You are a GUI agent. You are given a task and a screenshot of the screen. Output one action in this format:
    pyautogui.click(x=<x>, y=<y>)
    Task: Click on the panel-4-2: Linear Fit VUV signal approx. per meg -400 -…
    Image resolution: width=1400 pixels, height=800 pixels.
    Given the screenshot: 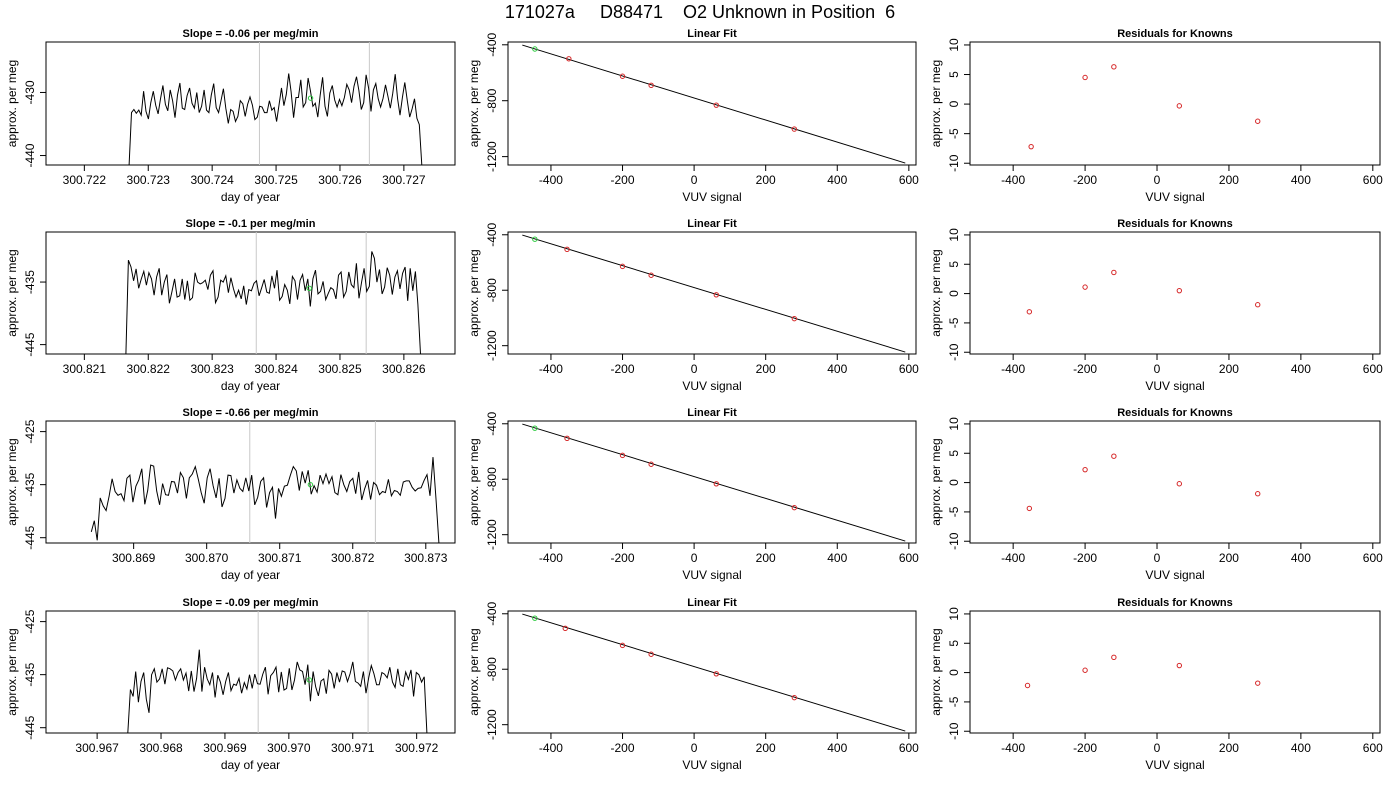 What is the action you would take?
    pyautogui.click(x=693, y=684)
    